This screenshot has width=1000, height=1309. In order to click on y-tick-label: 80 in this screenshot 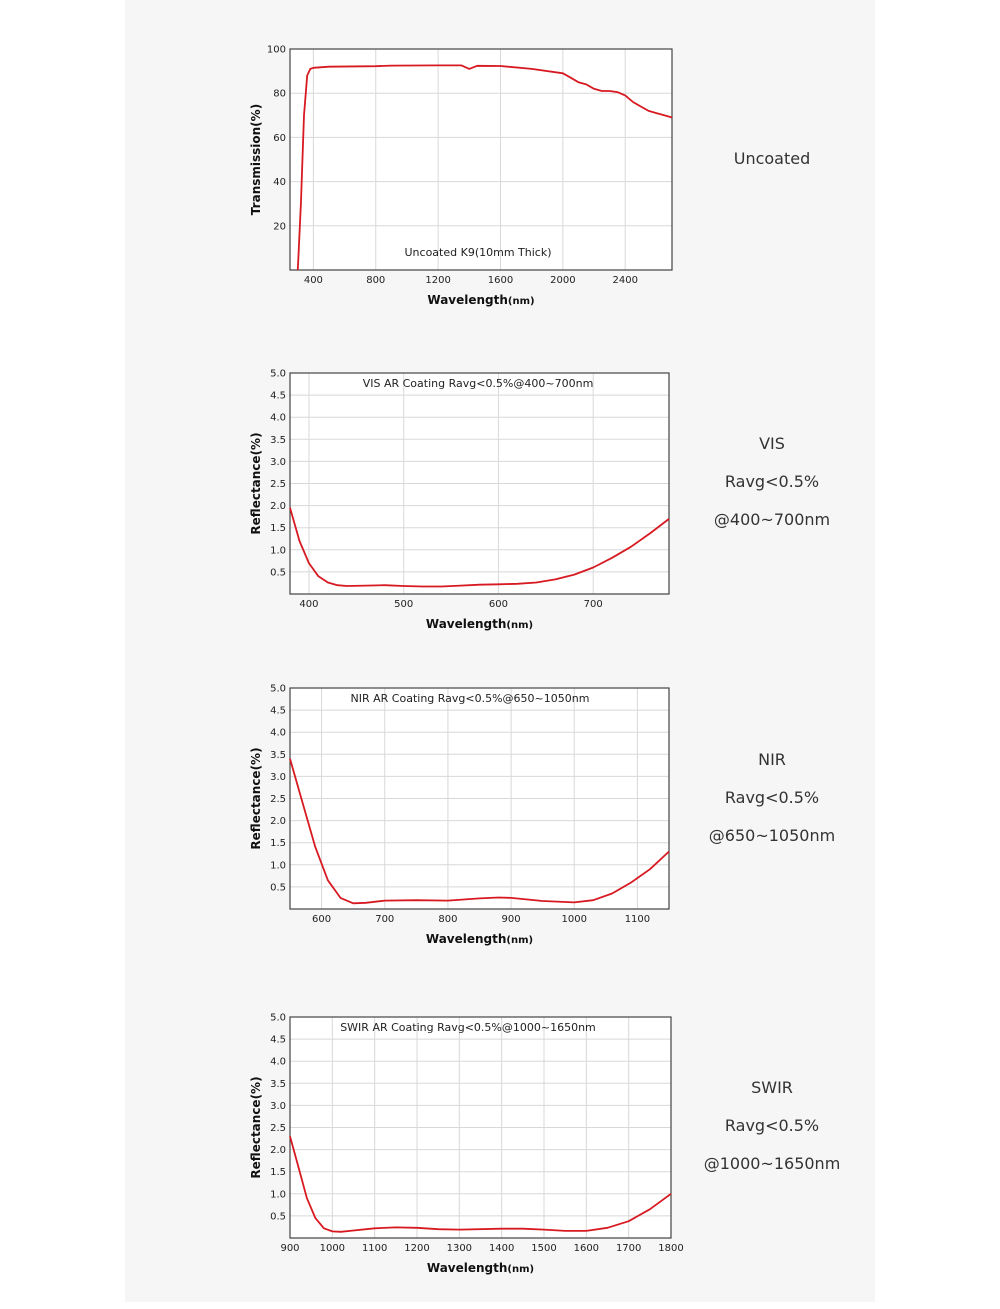, I will do `click(279, 94)`.